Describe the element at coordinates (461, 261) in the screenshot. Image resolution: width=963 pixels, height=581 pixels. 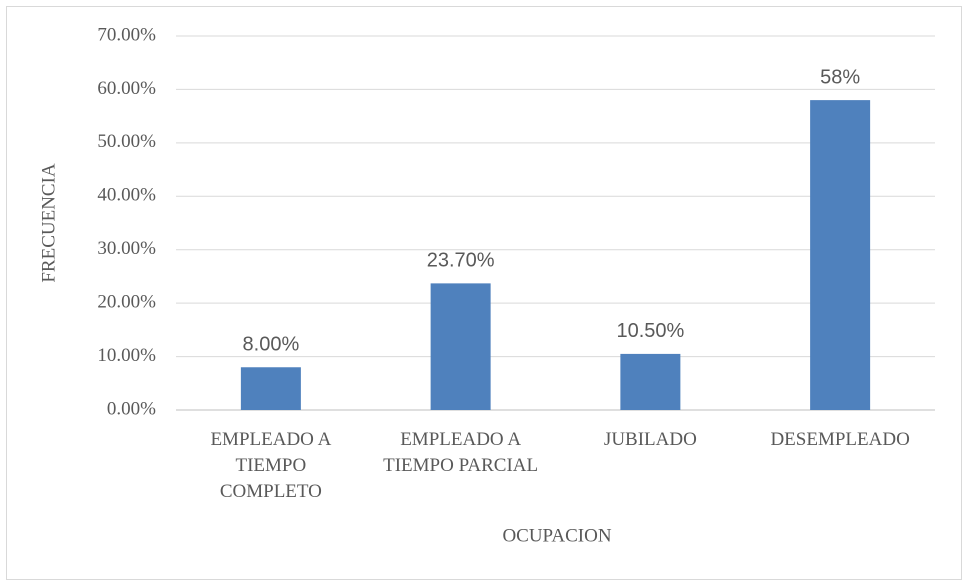
I see `value-label: 23.70%` at that location.